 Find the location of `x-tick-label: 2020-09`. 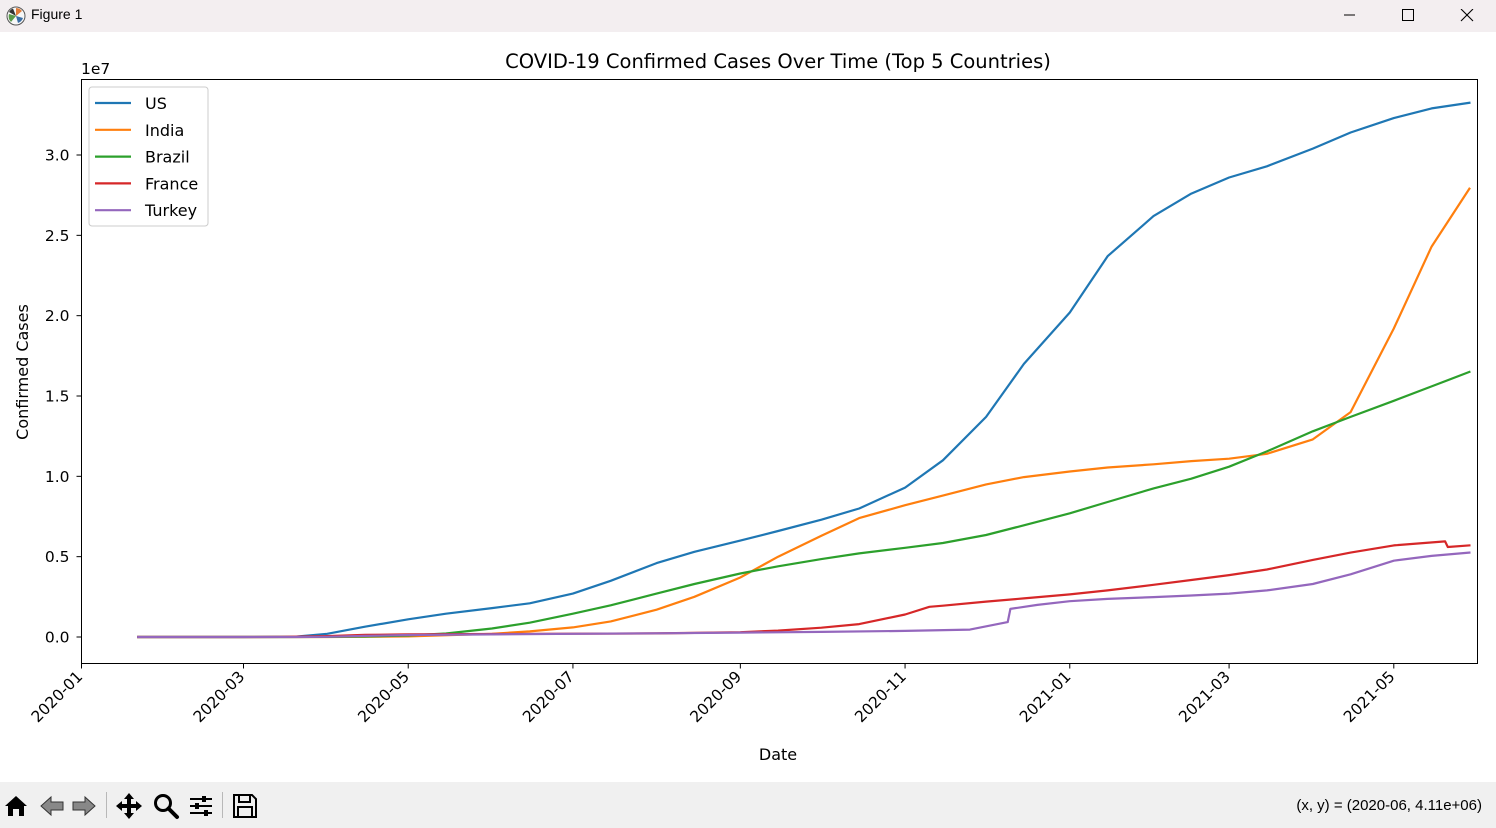

x-tick-label: 2020-09 is located at coordinates (716, 697).